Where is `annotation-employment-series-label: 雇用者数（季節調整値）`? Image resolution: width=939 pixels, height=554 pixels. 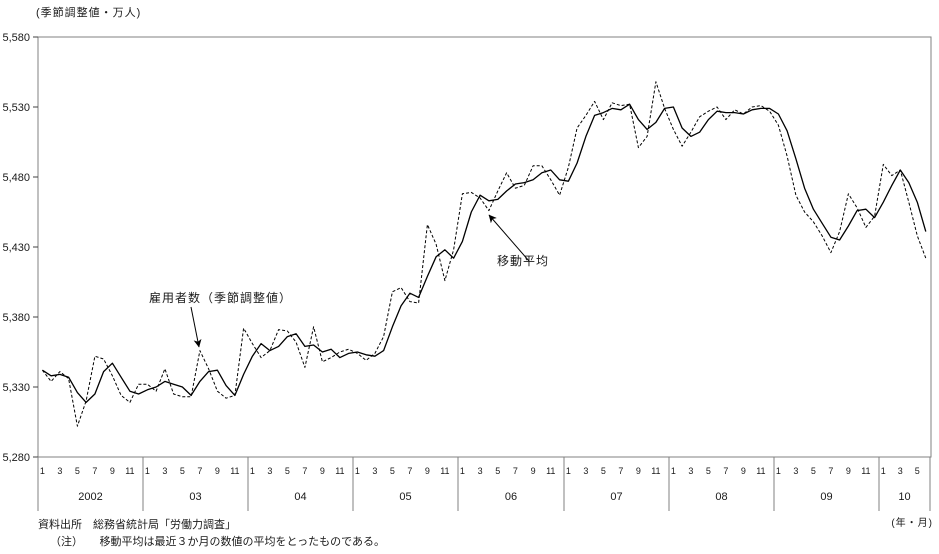
annotation-employment-series-label: 雇用者数（季節調整値） is located at coordinates (221, 298).